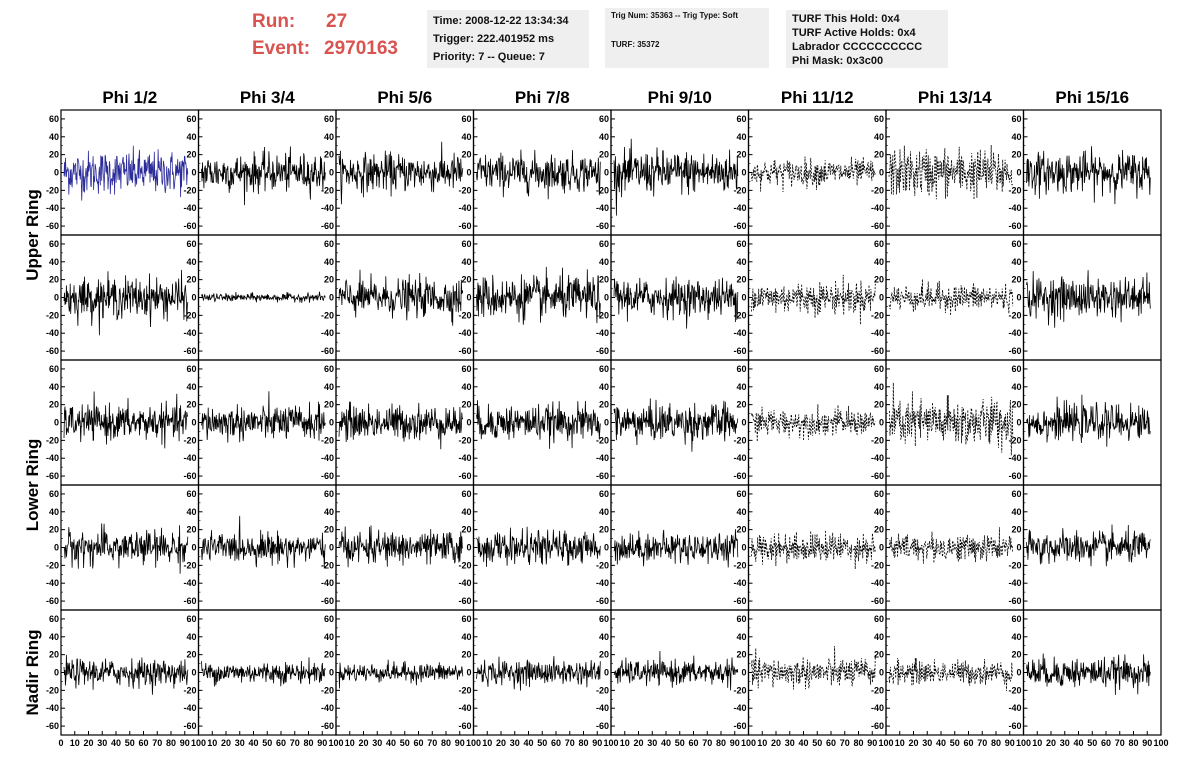  I want to click on x-tick-label: 40, so click(528, 743).